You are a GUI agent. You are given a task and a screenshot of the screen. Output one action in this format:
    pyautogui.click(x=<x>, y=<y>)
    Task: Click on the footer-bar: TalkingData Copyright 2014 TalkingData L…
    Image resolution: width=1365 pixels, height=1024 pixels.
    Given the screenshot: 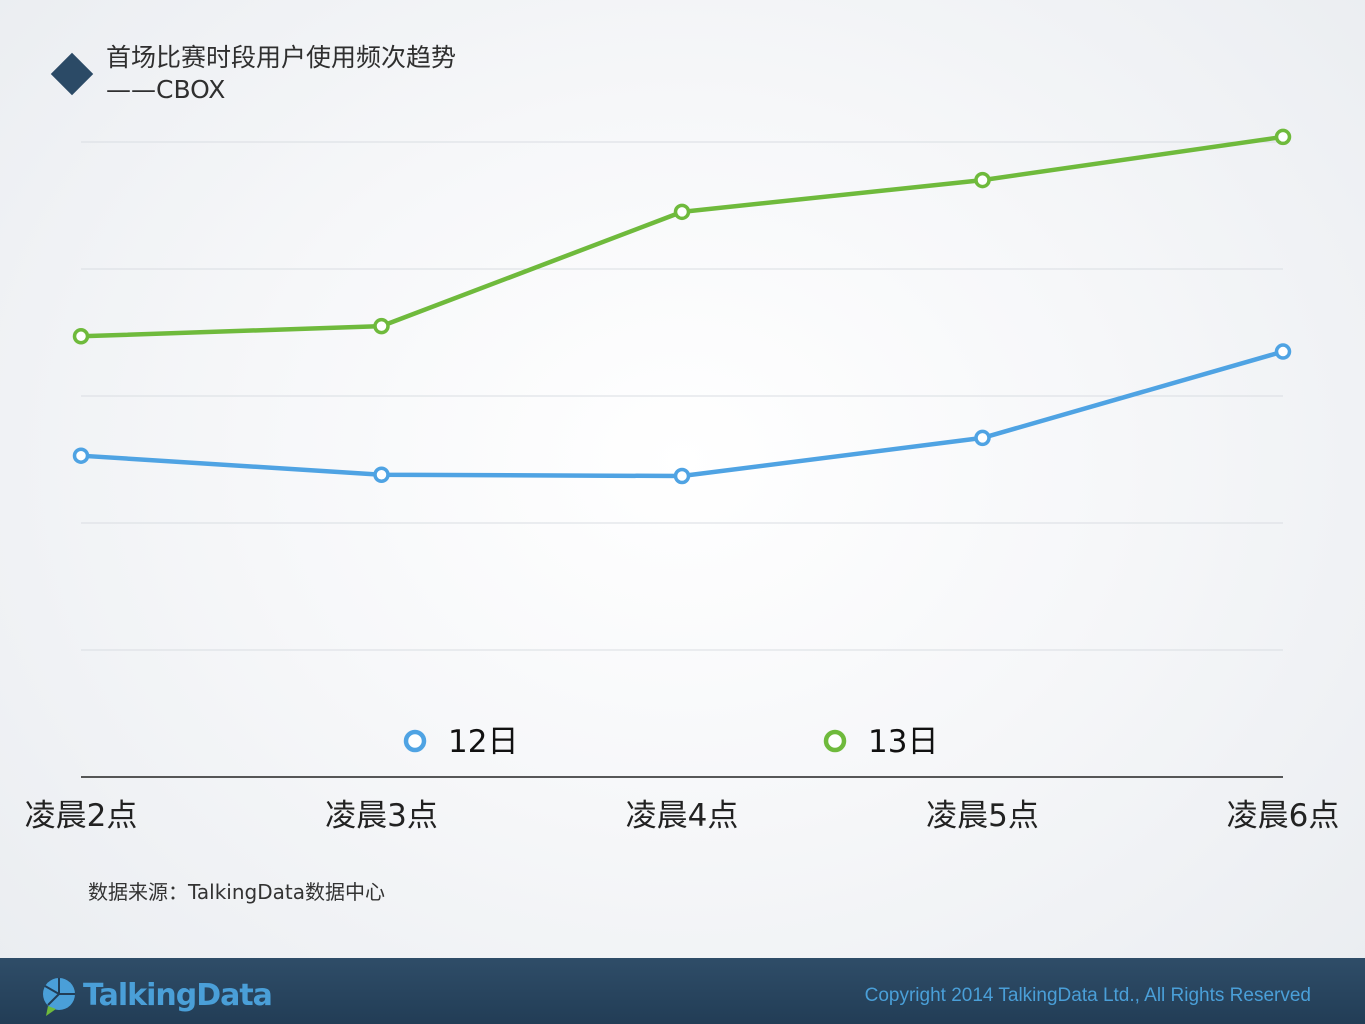 What is the action you would take?
    pyautogui.click(x=682, y=991)
    